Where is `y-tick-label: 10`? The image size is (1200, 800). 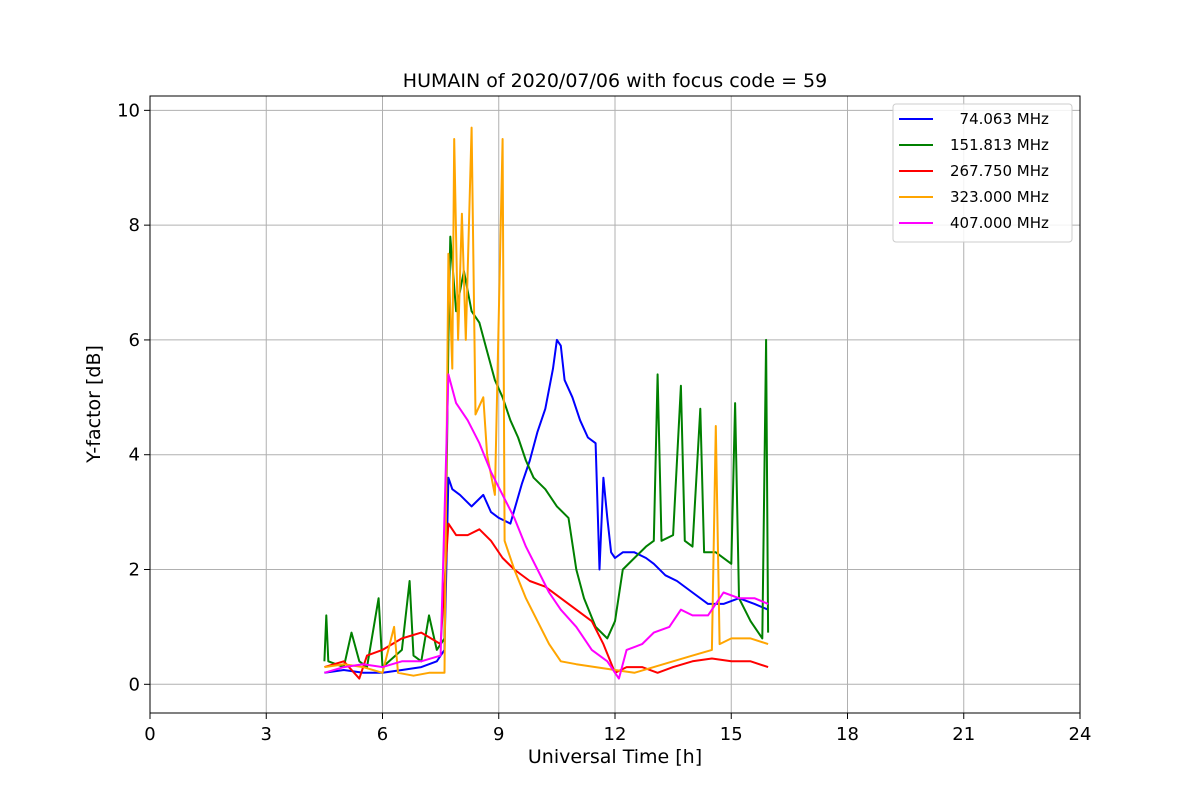
y-tick-label: 10 is located at coordinates (128, 110).